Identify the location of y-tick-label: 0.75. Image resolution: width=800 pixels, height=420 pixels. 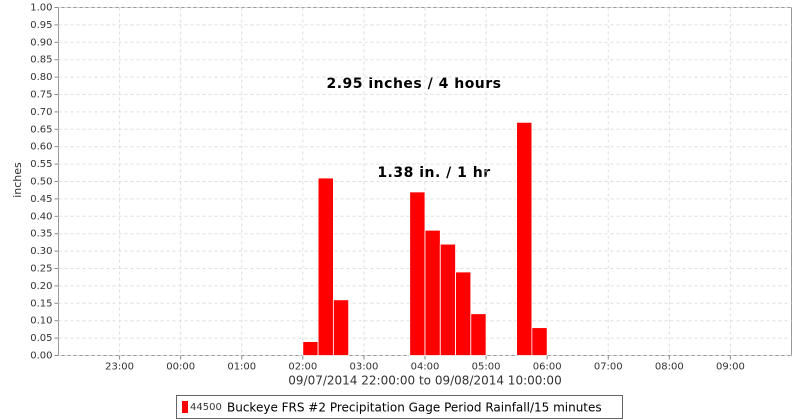
(41, 95).